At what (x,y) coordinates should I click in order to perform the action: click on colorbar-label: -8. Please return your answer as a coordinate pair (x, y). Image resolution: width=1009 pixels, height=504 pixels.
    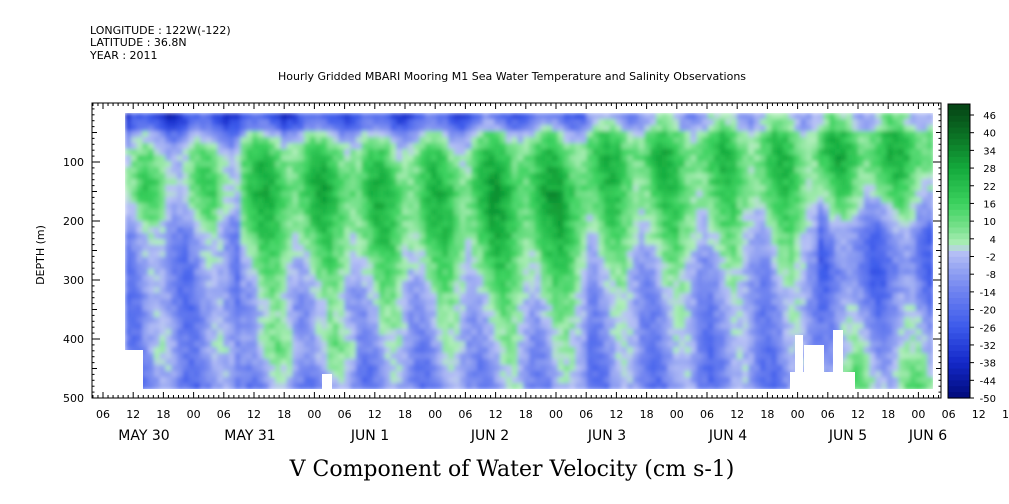
    Looking at the image, I should click on (991, 275).